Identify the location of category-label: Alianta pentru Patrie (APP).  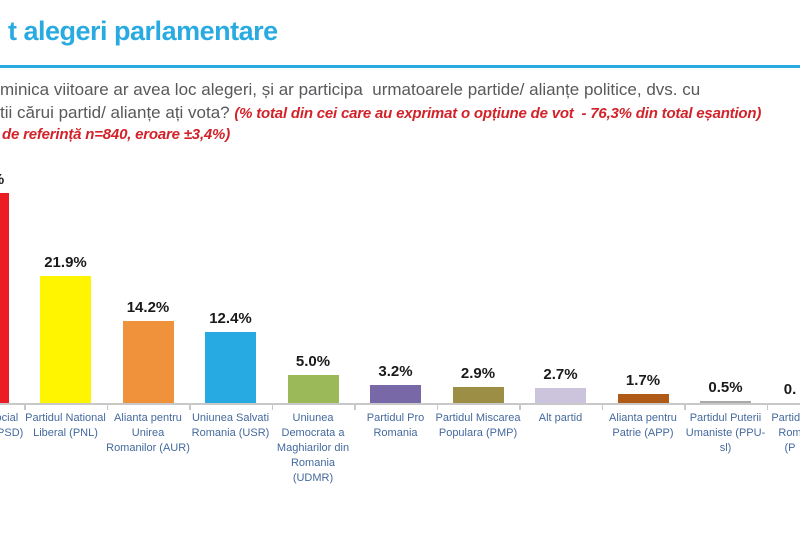
(643, 425).